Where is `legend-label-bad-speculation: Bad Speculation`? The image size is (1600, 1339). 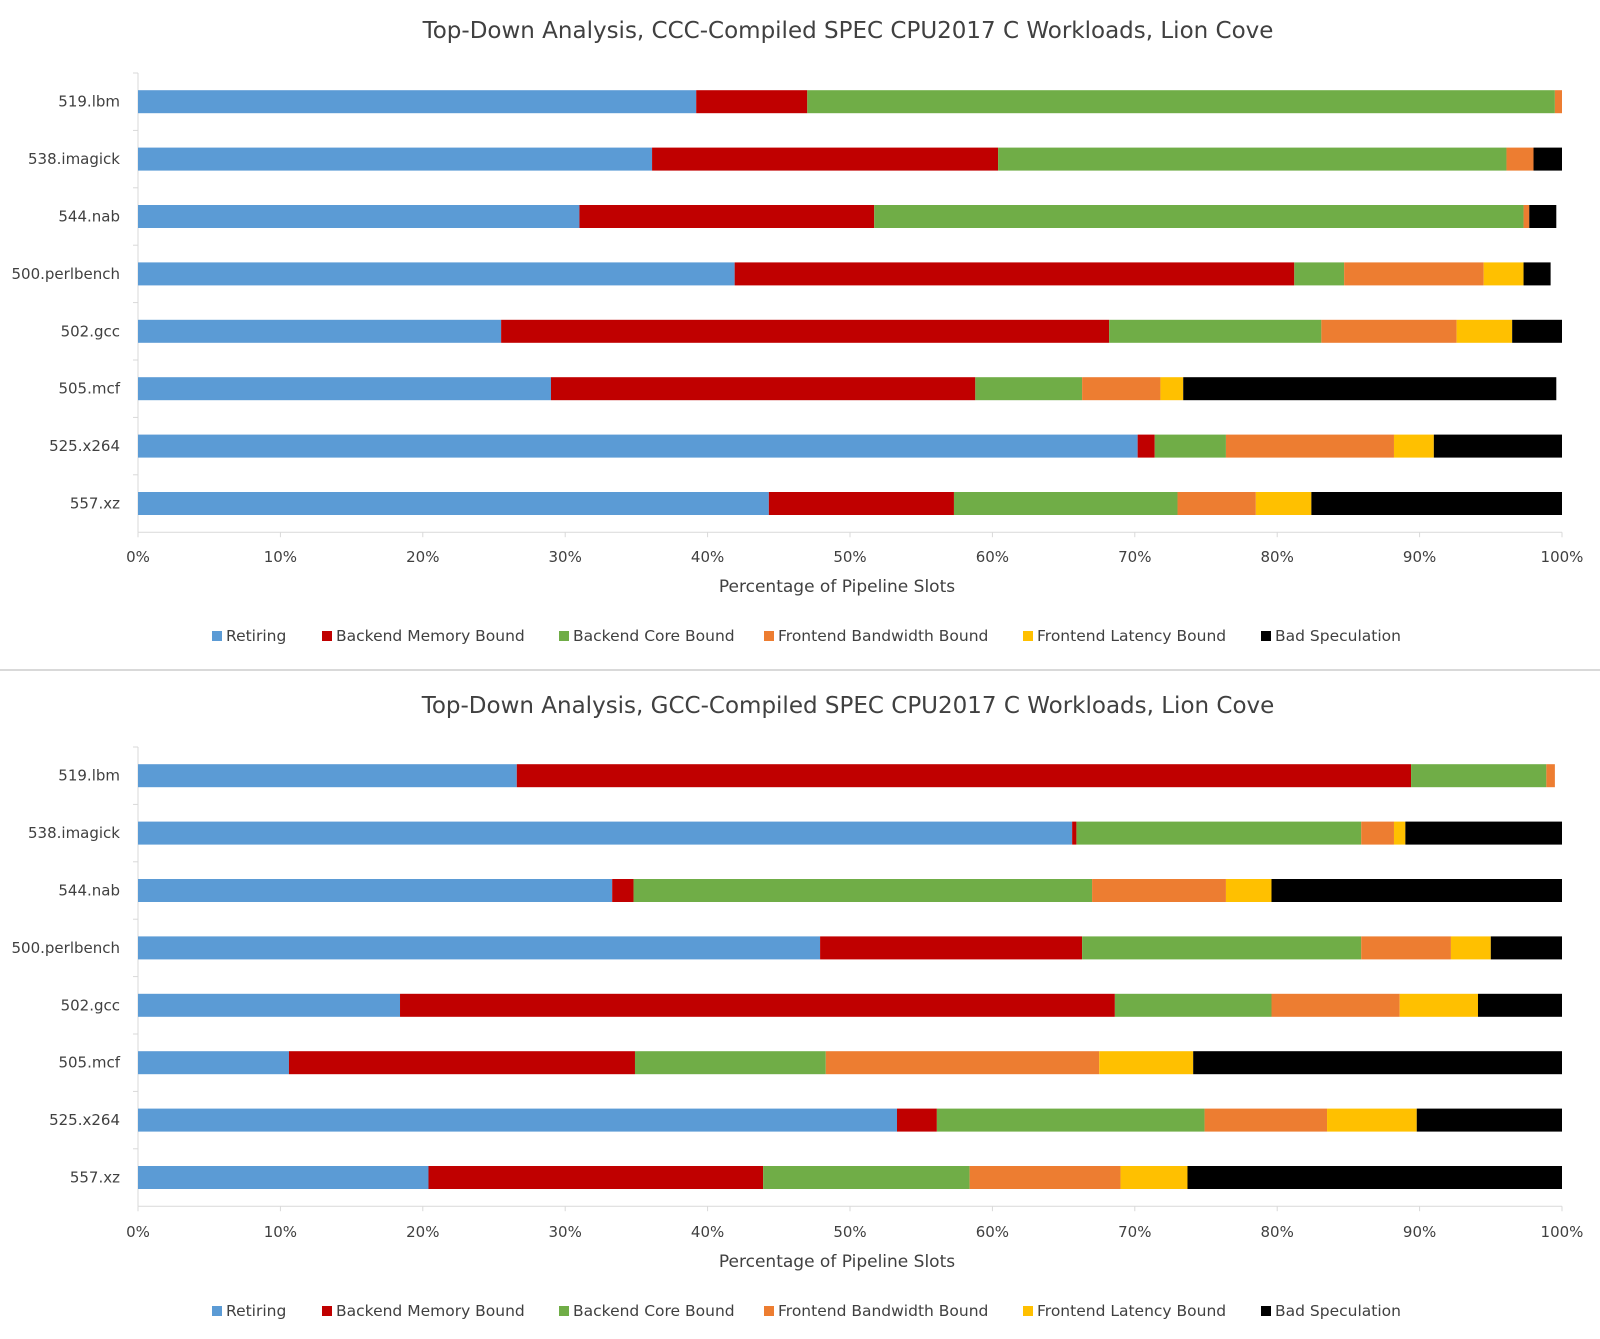 legend-label-bad-speculation: Bad Speculation is located at coordinates (1338, 636).